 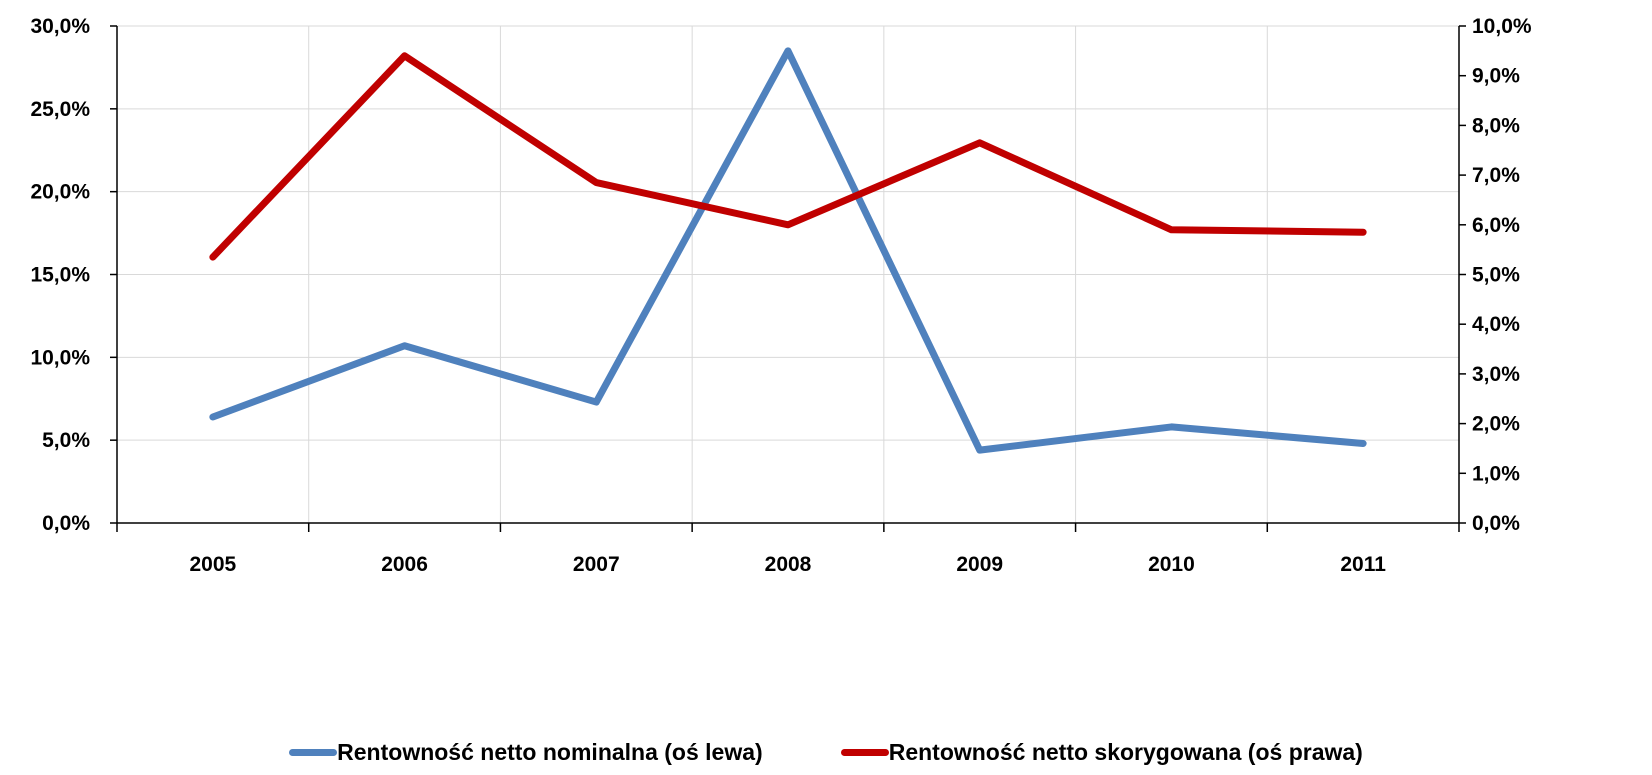 What do you see at coordinates (1496, 324) in the screenshot?
I see `right-y-tick-label: 4,0%` at bounding box center [1496, 324].